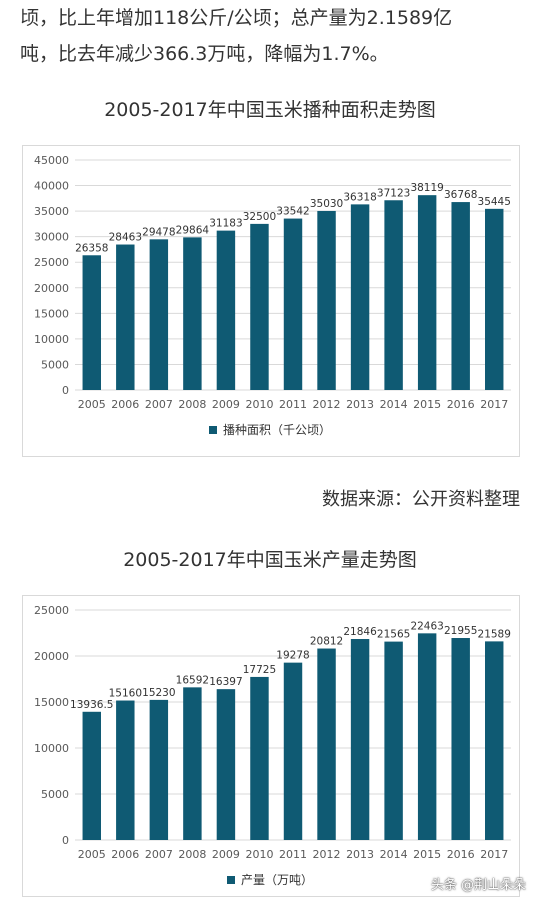 The height and width of the screenshot is (903, 540). Describe the element at coordinates (51, 339) in the screenshot. I see `area-y-tick-label: 10000` at that location.